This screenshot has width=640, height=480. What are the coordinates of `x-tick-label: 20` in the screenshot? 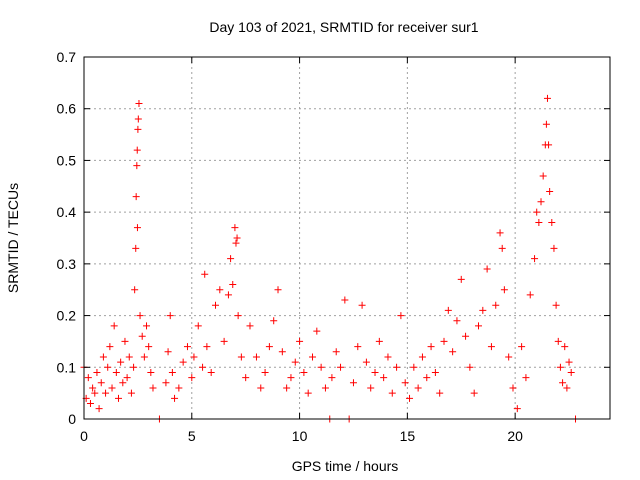 It's located at (515, 436).